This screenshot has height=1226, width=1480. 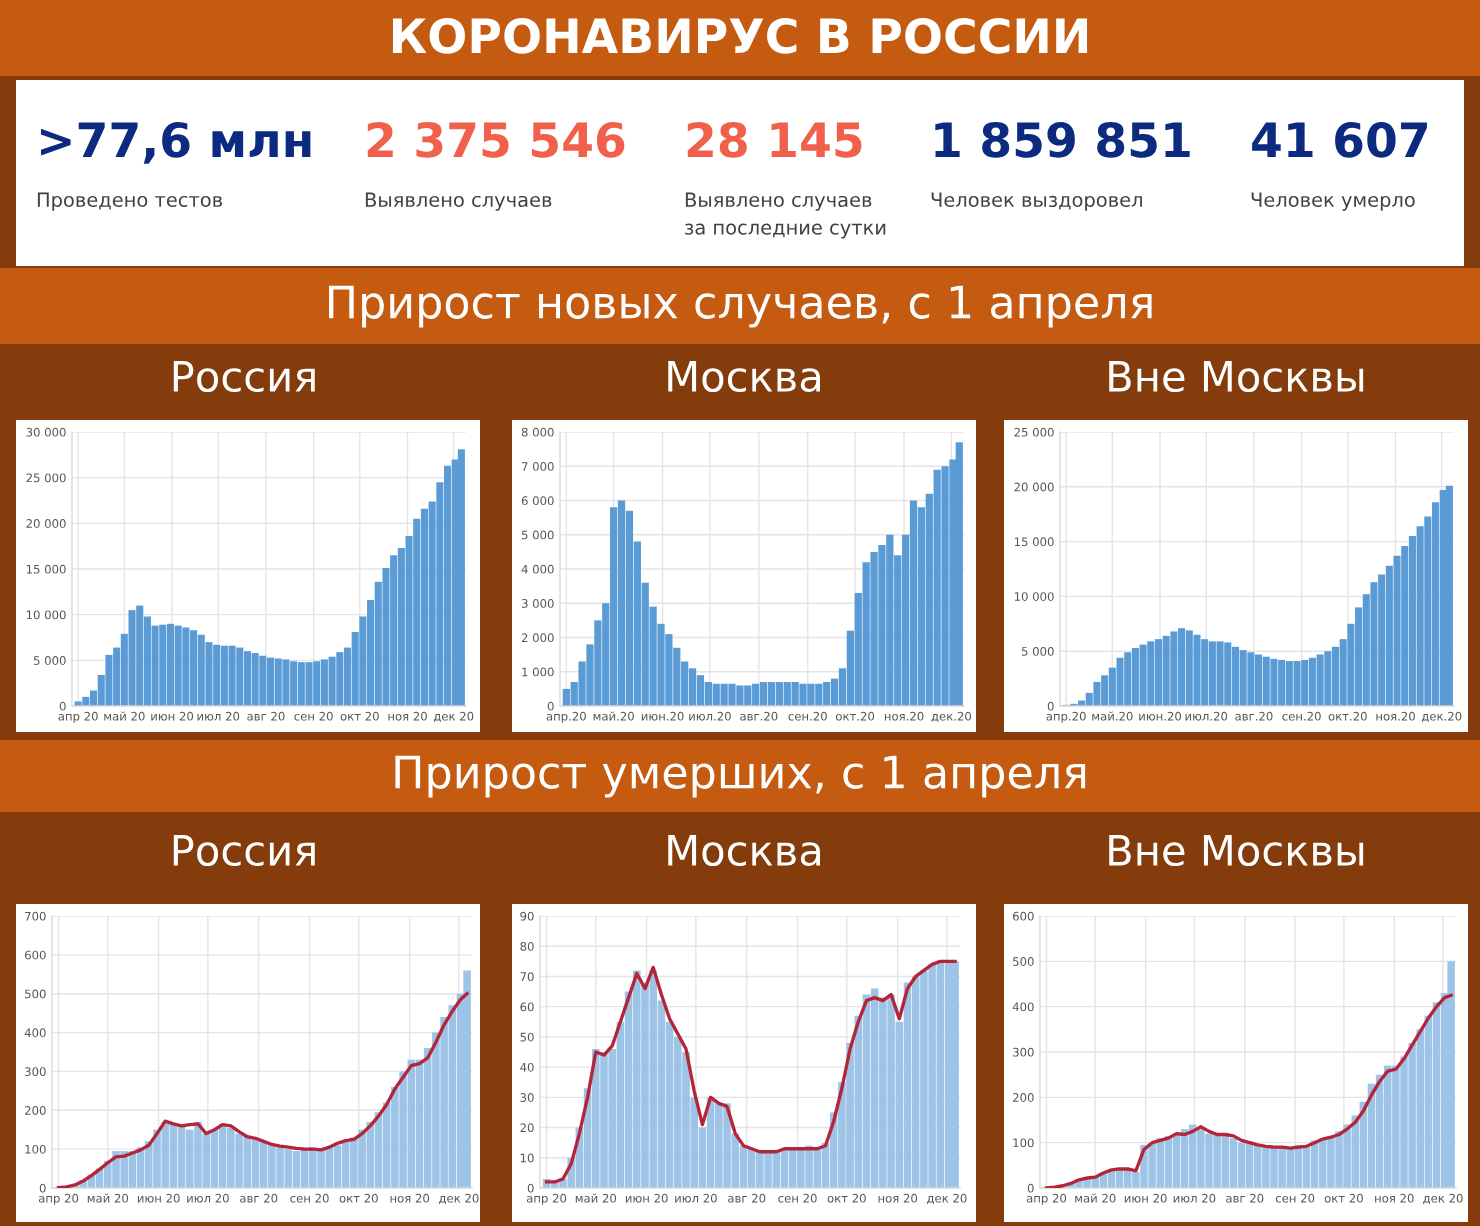 What do you see at coordinates (1062, 139) in the screenshot?
I see `text: 1 859 851` at bounding box center [1062, 139].